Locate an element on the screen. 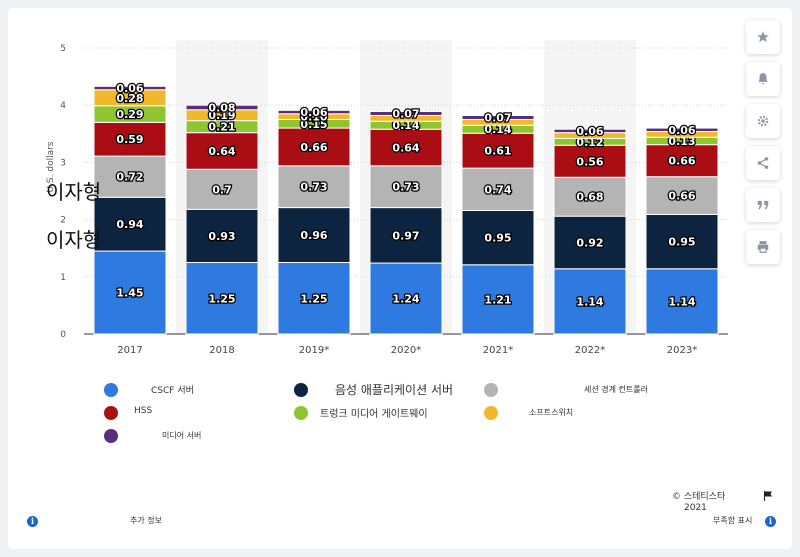  print-icon is located at coordinates (763, 247).